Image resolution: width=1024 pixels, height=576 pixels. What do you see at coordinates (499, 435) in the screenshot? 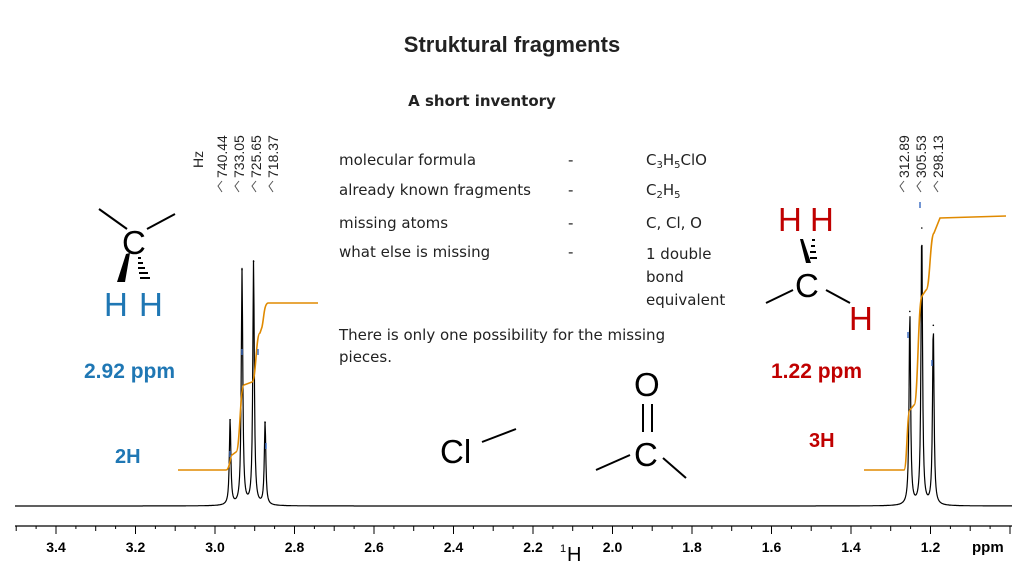
I see `chlorine-bond` at bounding box center [499, 435].